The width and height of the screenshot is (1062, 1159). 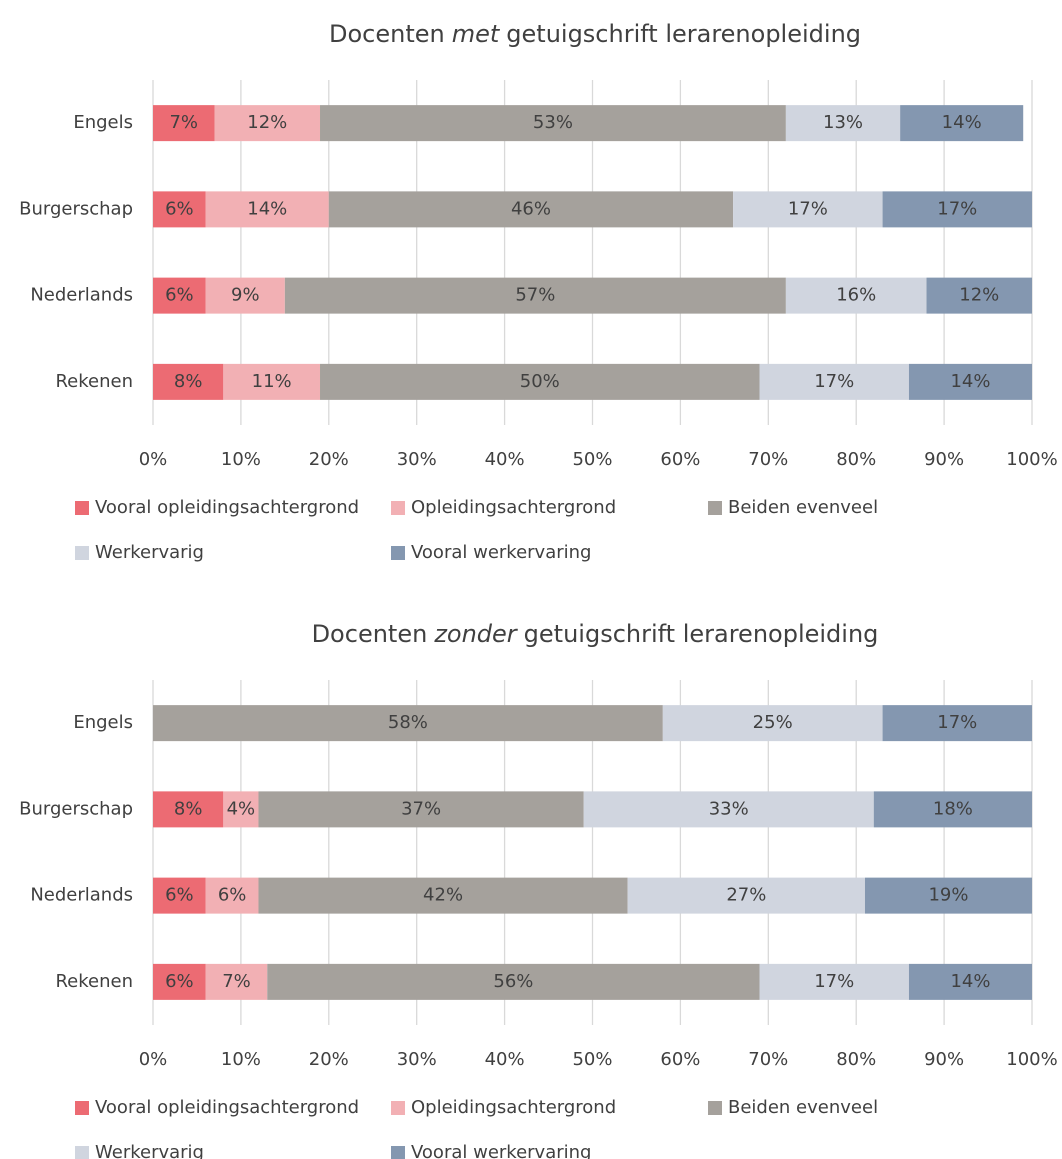 I want to click on y-tick-label: Nederlands, so click(x=81, y=895).